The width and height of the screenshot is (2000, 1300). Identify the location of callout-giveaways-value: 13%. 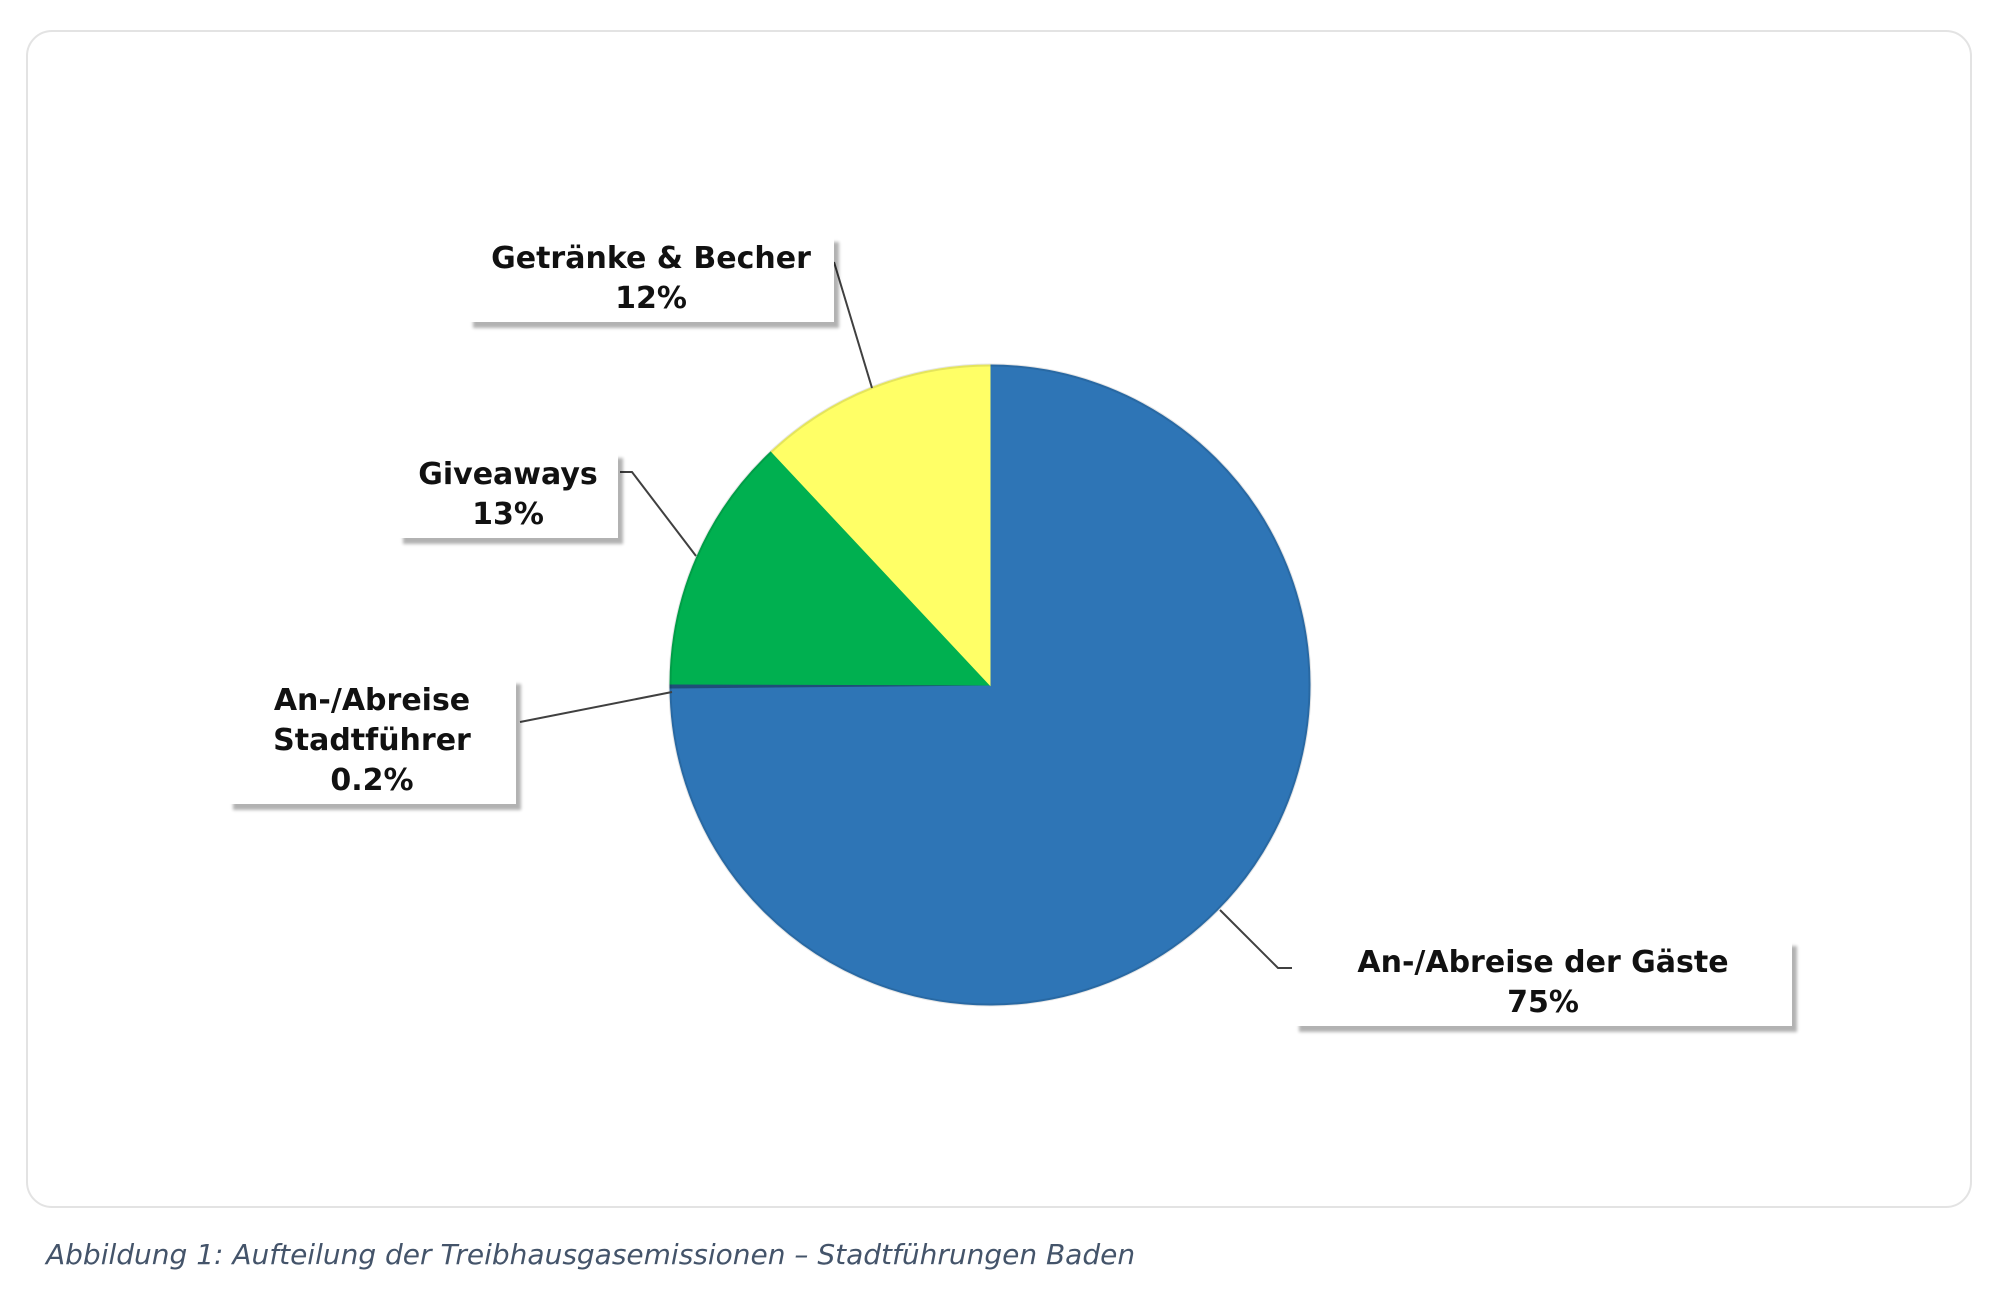
(508, 514).